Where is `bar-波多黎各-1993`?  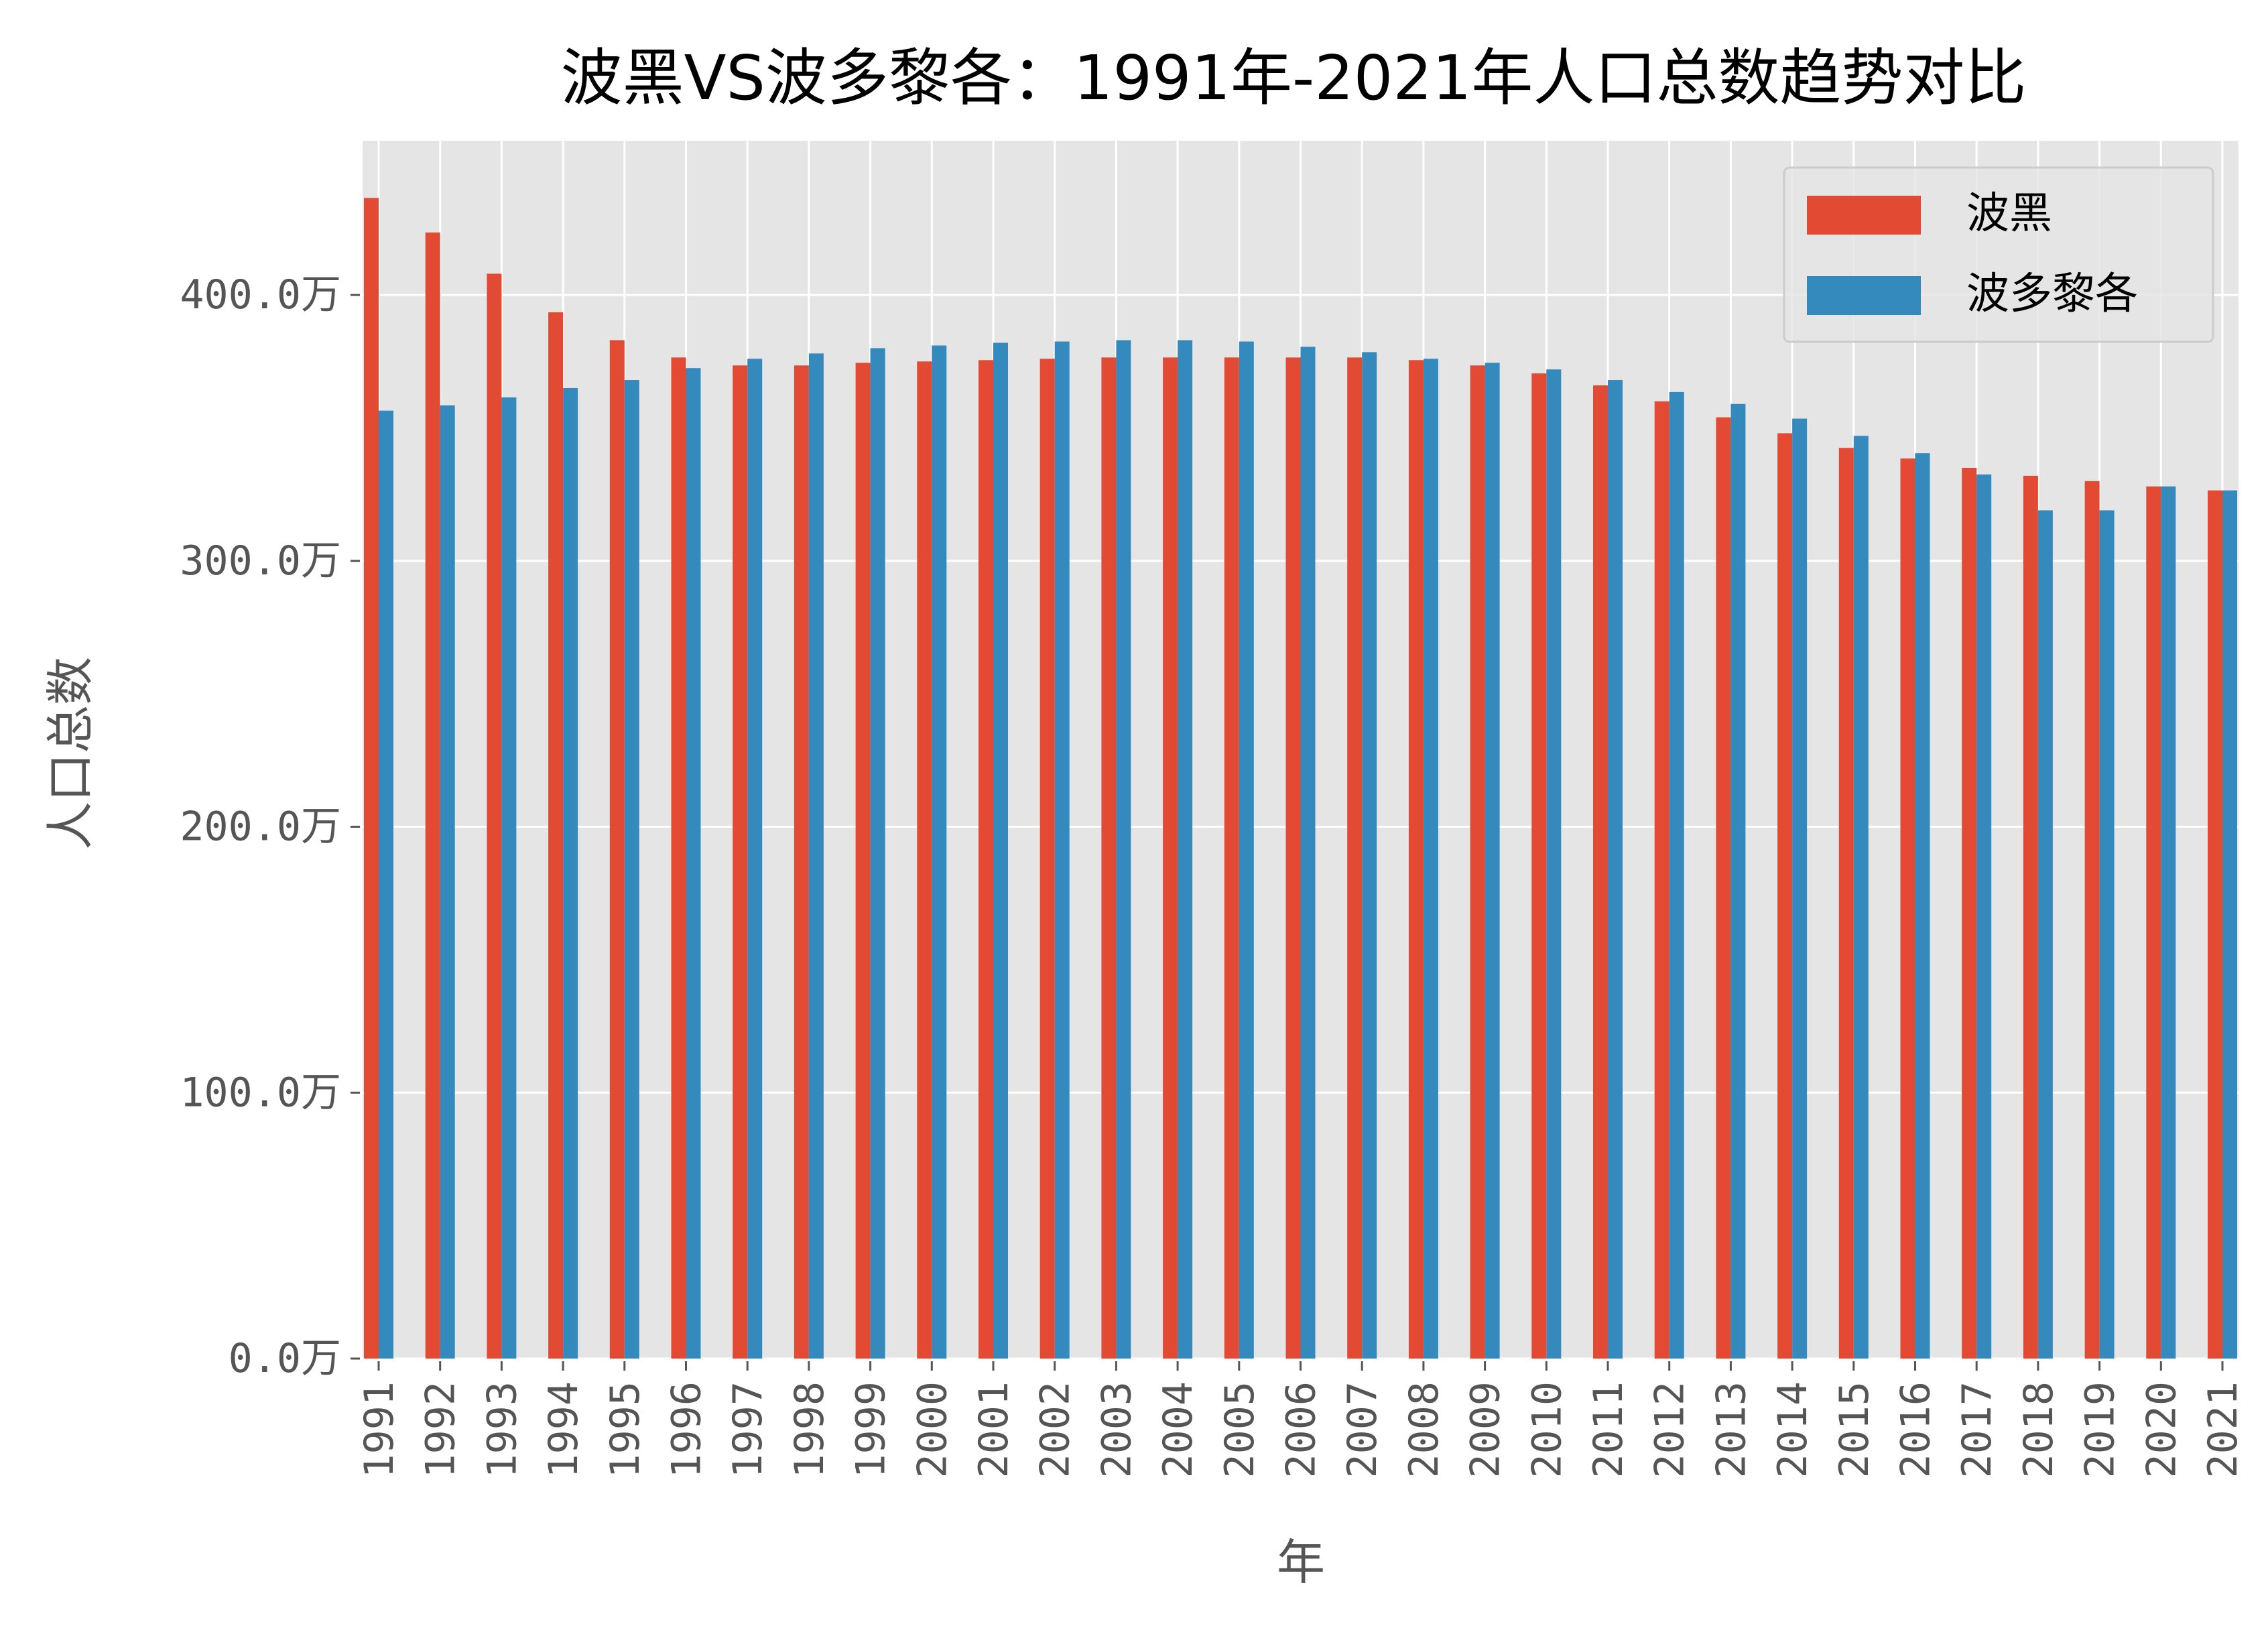 bar-波多黎各-1993 is located at coordinates (509, 878).